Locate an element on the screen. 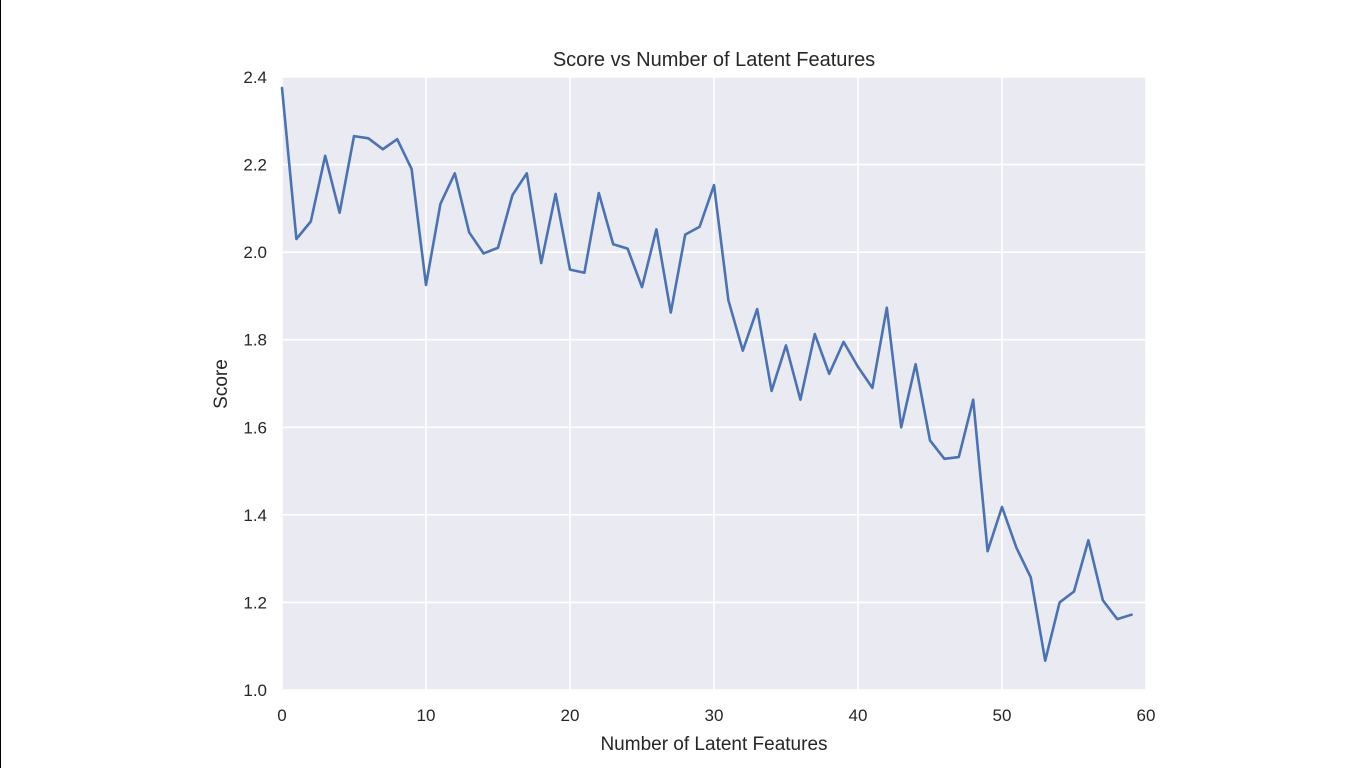 This screenshot has height=768, width=1366. x-tick-label: 50 is located at coordinates (1002, 715).